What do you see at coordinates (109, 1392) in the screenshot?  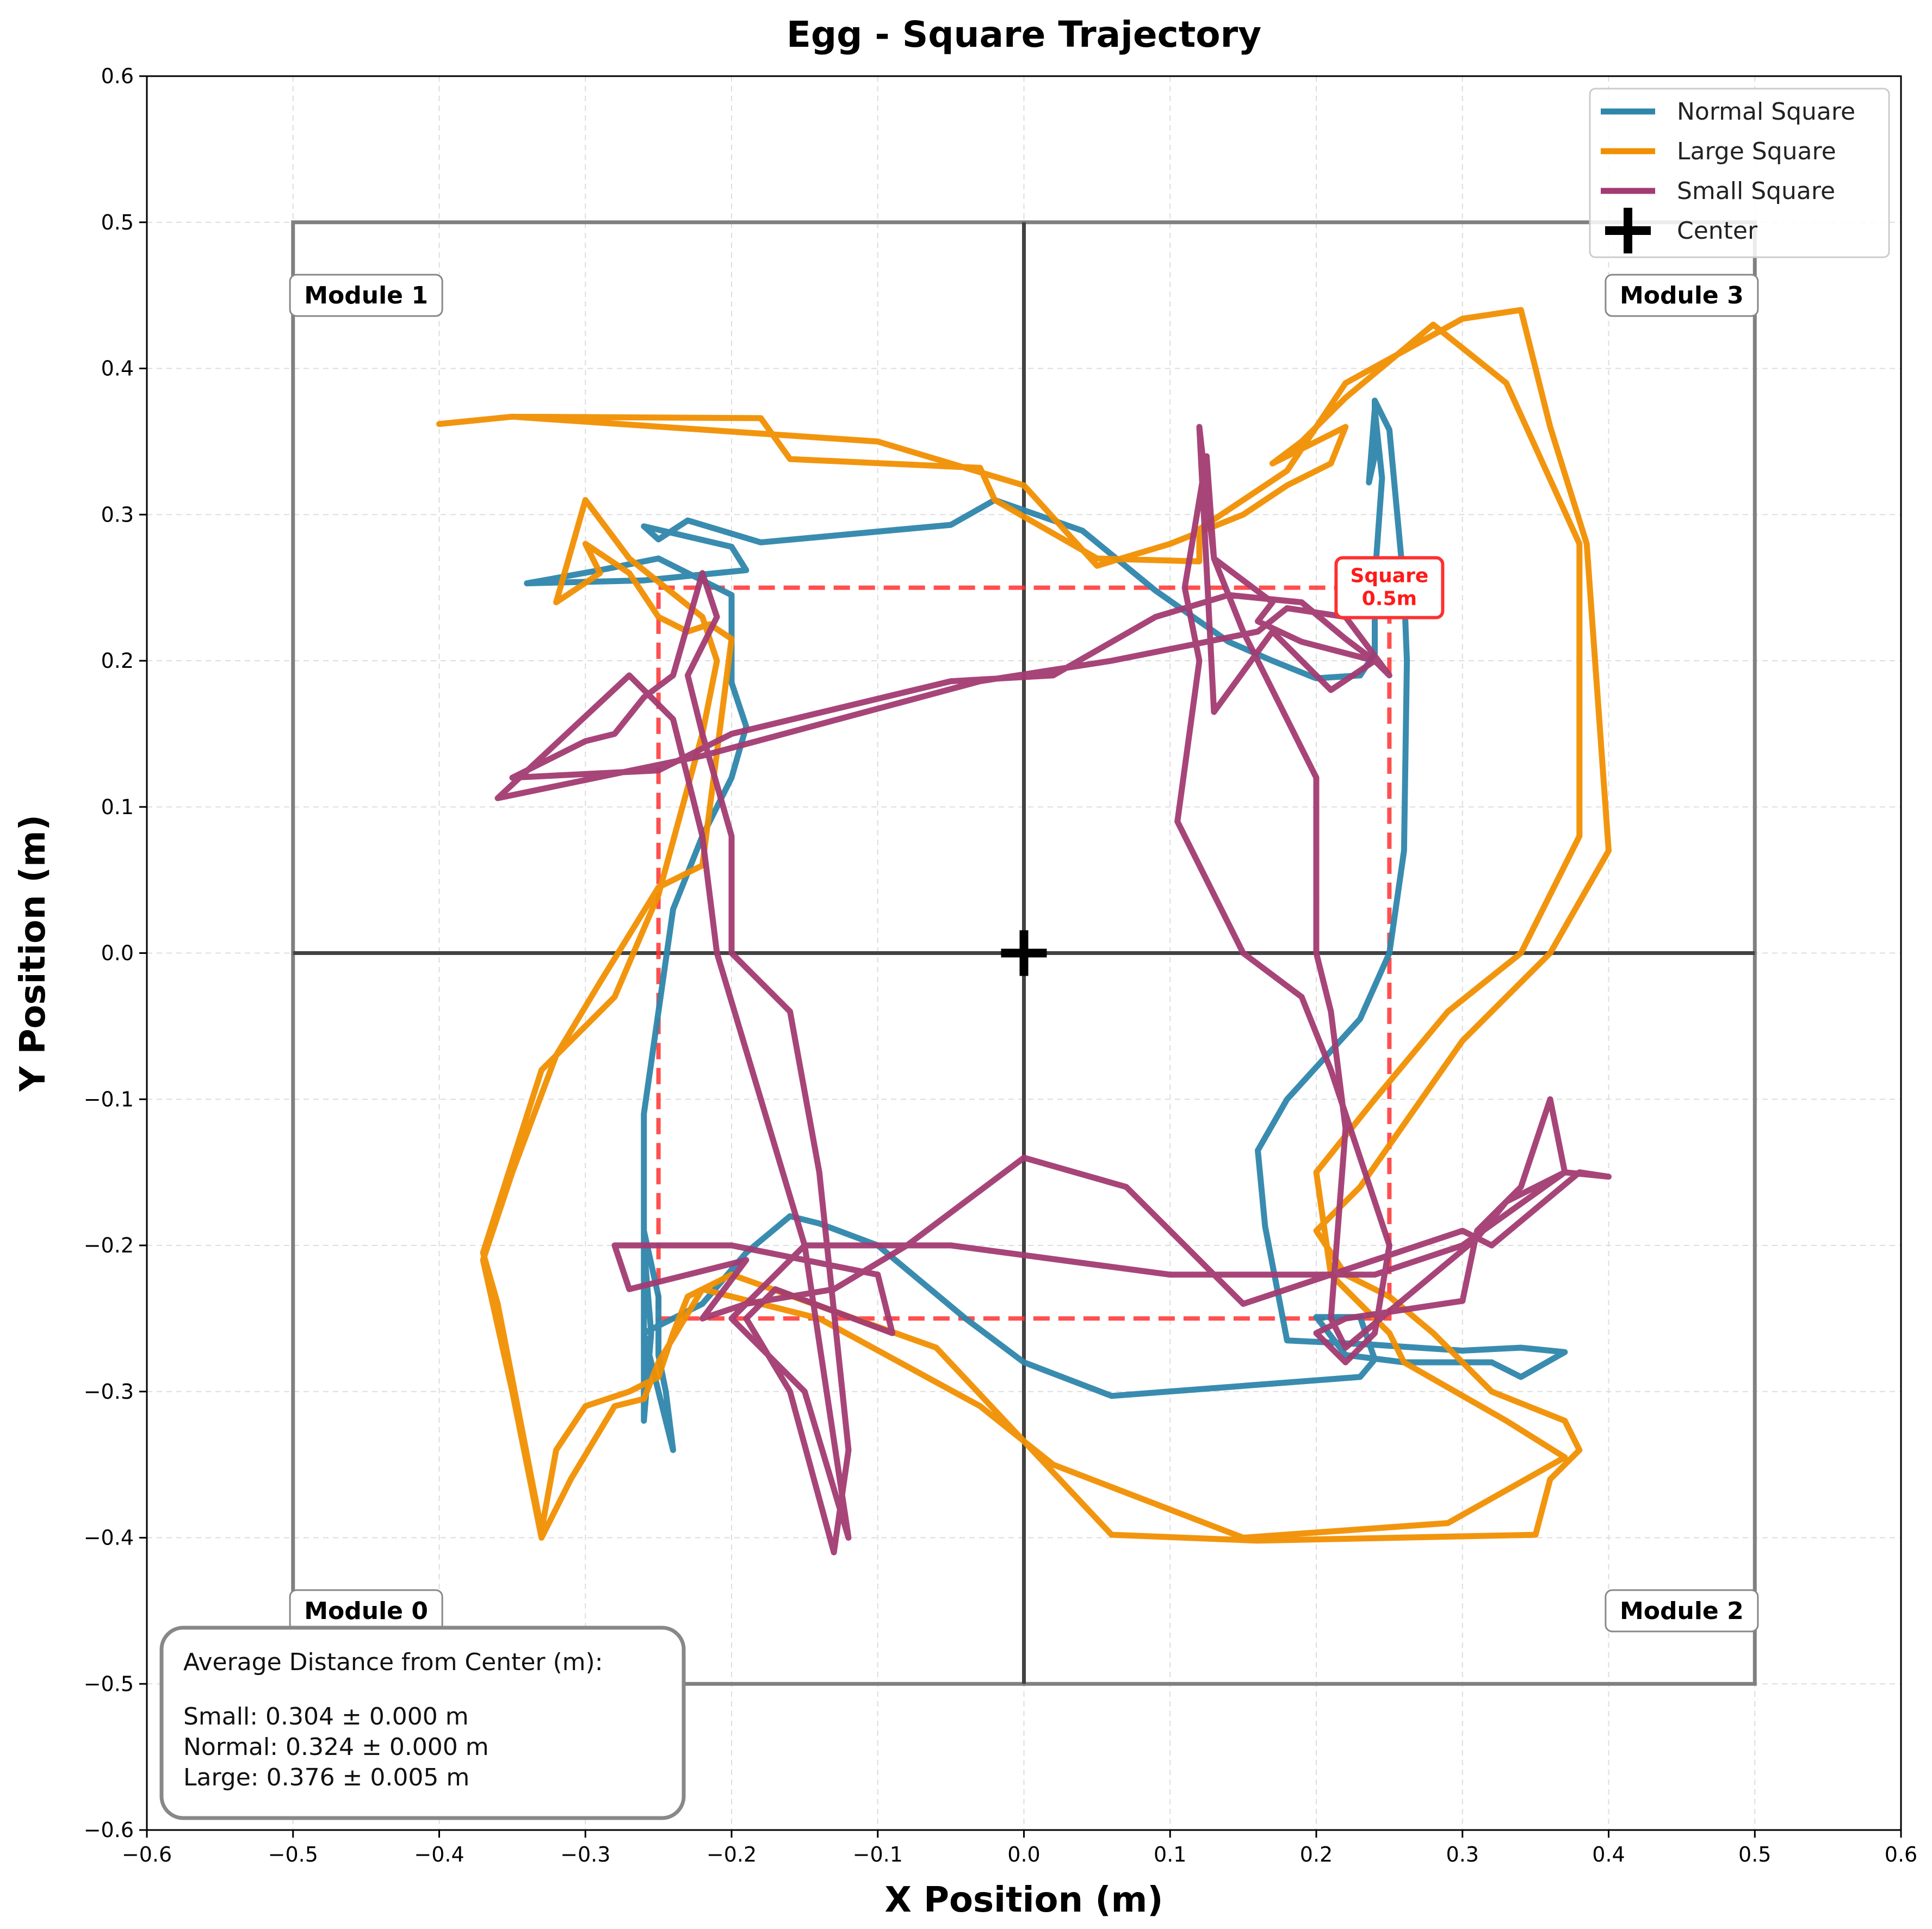 I see `y-tick-label: −0.3` at bounding box center [109, 1392].